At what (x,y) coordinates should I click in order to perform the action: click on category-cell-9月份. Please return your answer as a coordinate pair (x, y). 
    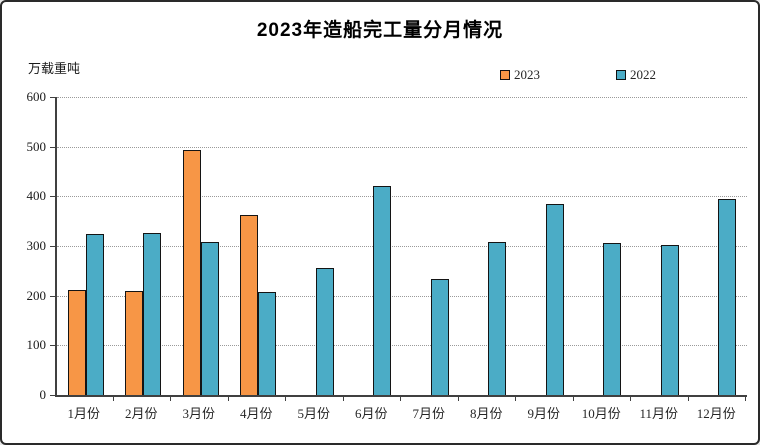
    Looking at the image, I should click on (546, 246).